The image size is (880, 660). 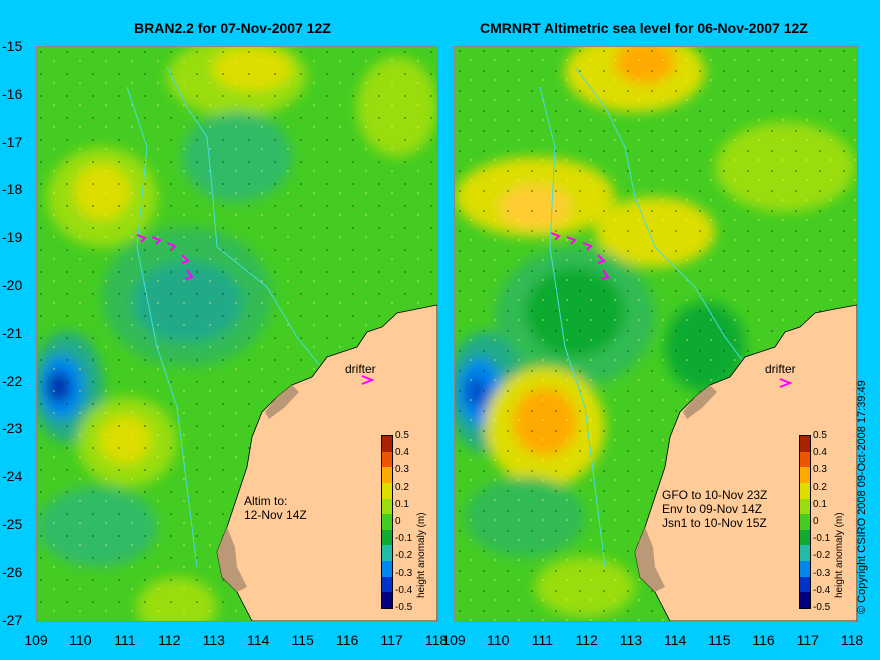 I want to click on x-tick-label-left: 113, so click(x=213, y=640).